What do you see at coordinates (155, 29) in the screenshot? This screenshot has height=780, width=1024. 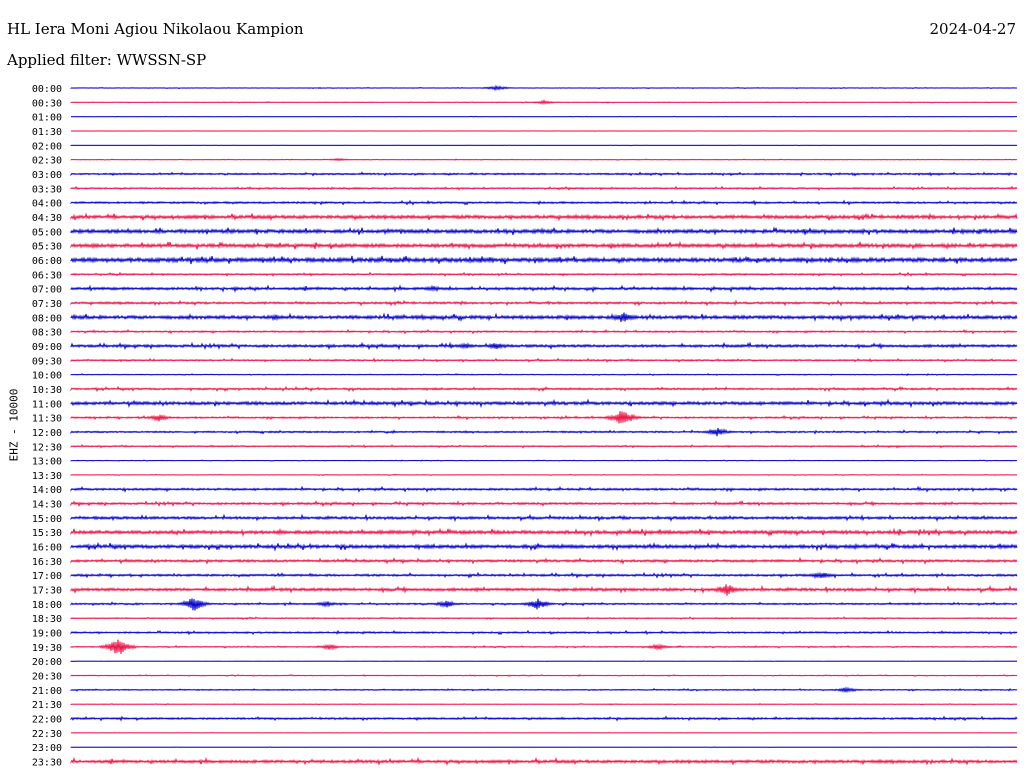 I see `station-title: HL Iera Moni Agiou Nikolaou Kampion` at bounding box center [155, 29].